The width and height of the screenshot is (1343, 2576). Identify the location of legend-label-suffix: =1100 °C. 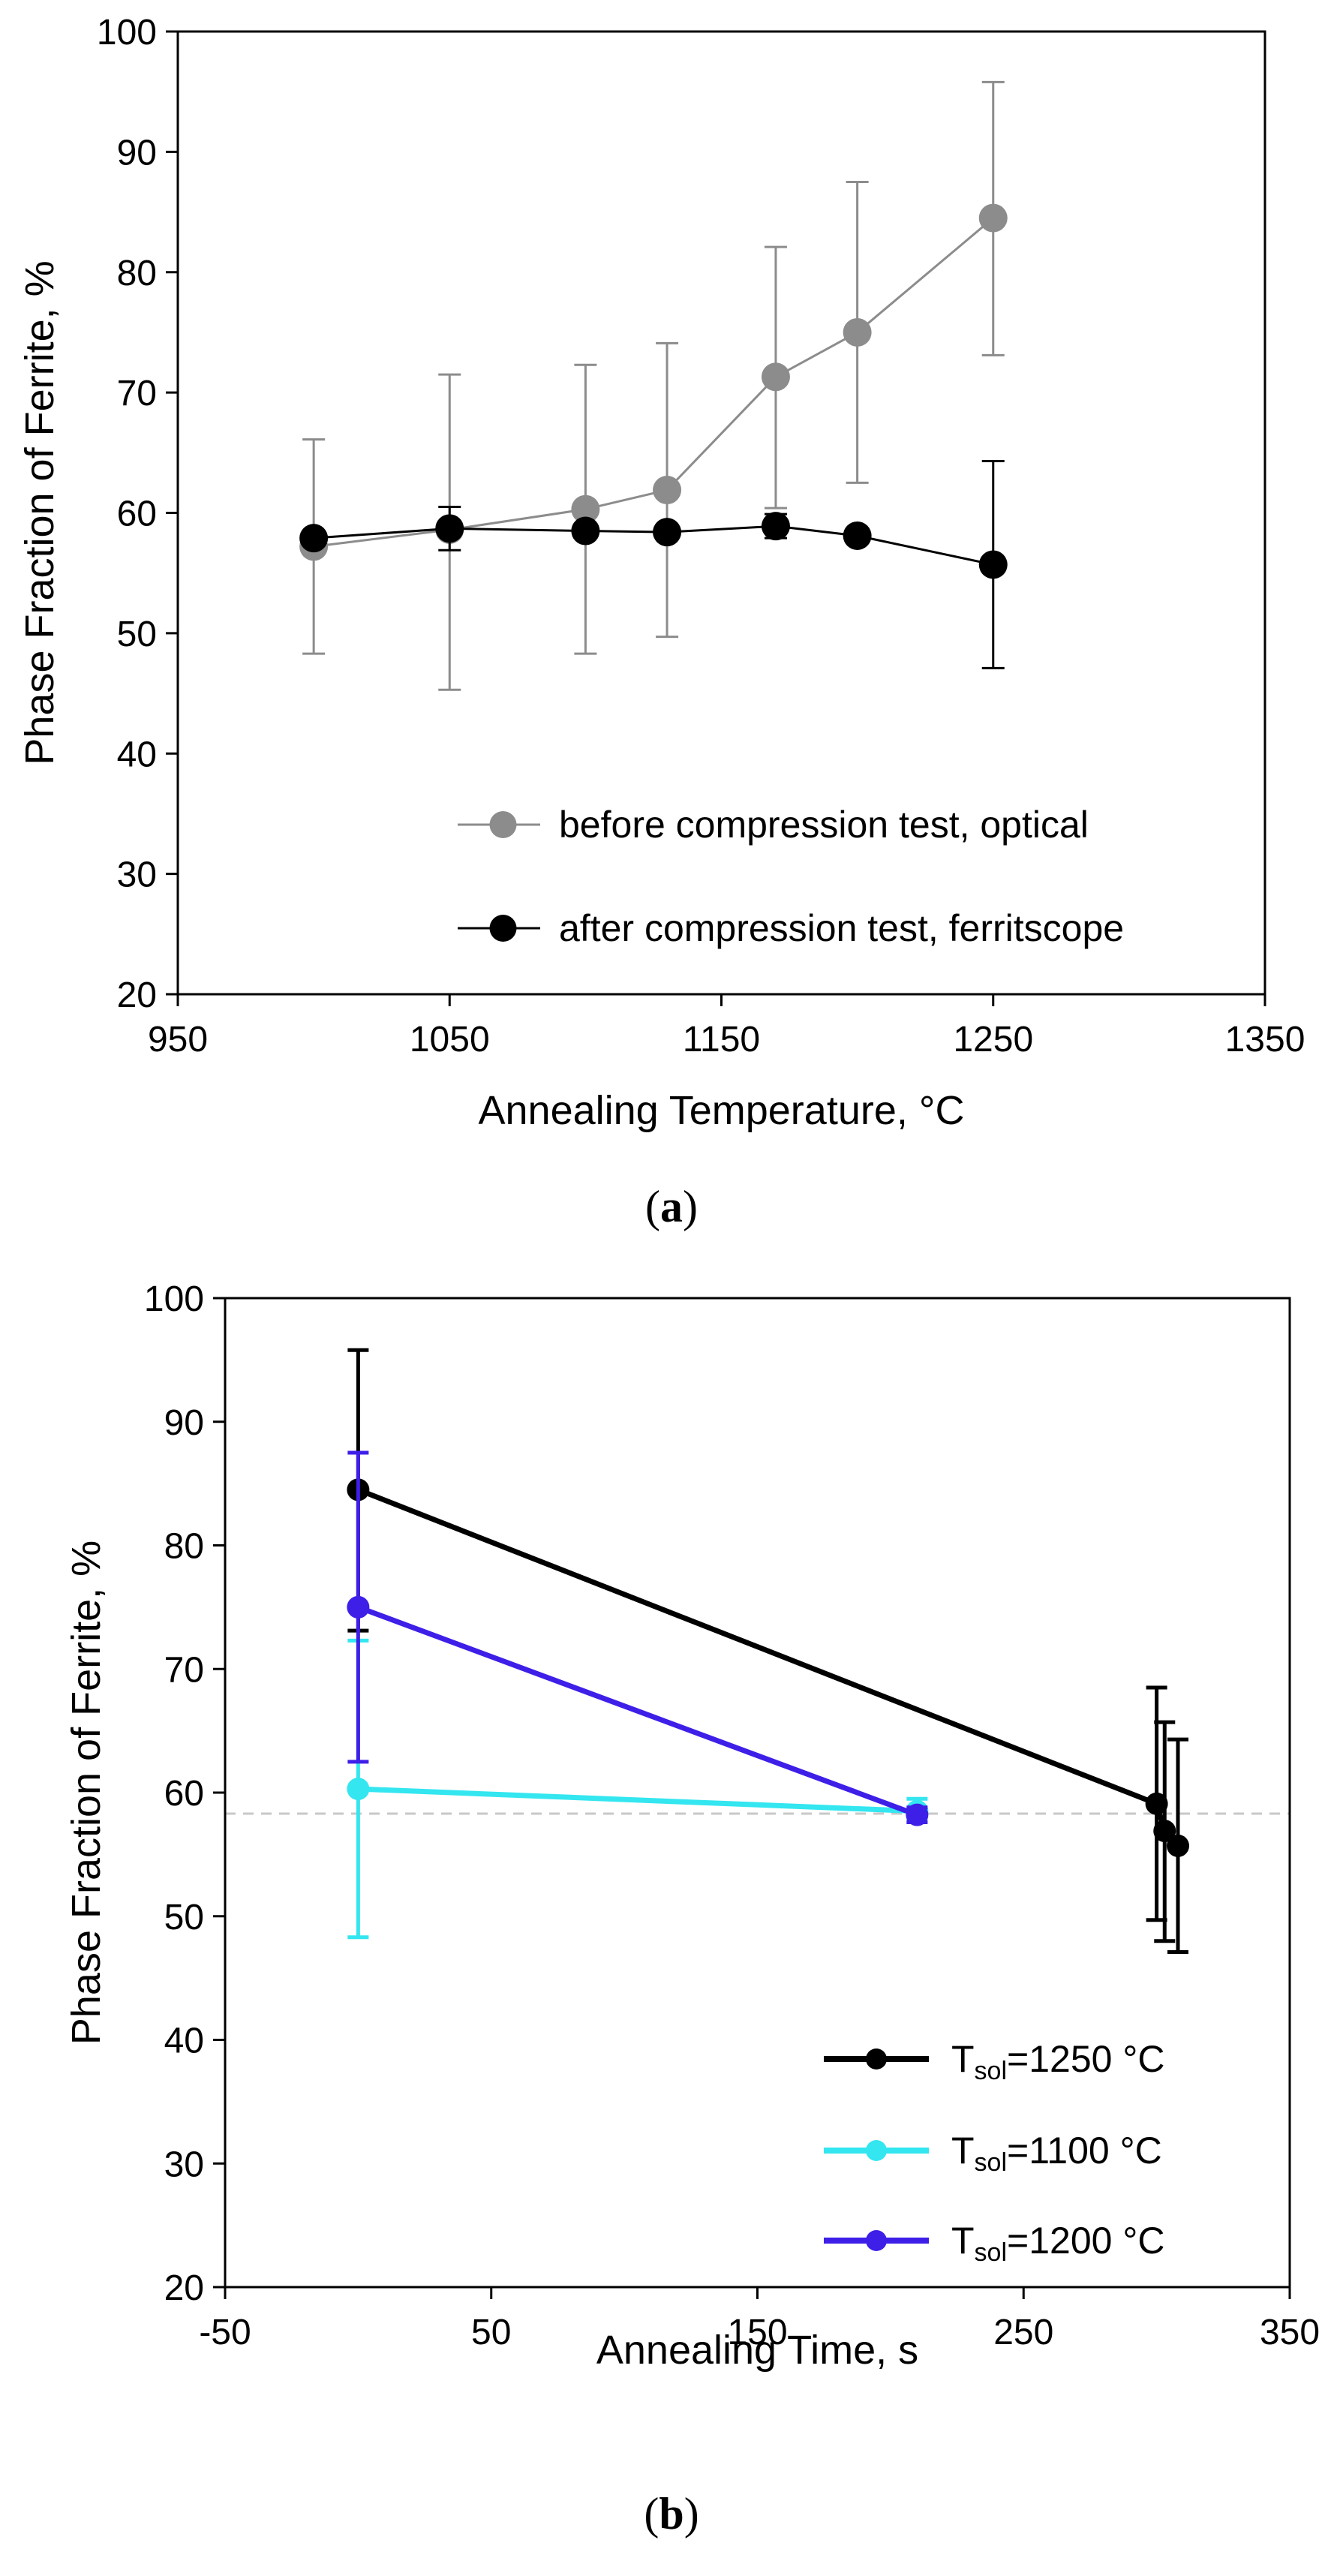
(1084, 2151).